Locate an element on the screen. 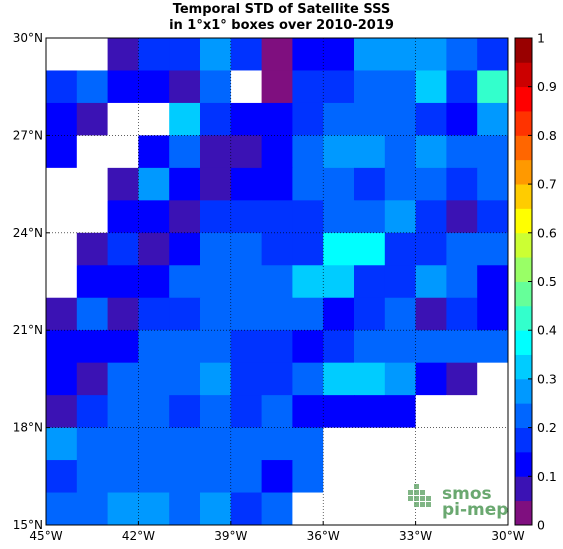 The image size is (563, 549). x-tick-label: 42°W is located at coordinates (138, 536).